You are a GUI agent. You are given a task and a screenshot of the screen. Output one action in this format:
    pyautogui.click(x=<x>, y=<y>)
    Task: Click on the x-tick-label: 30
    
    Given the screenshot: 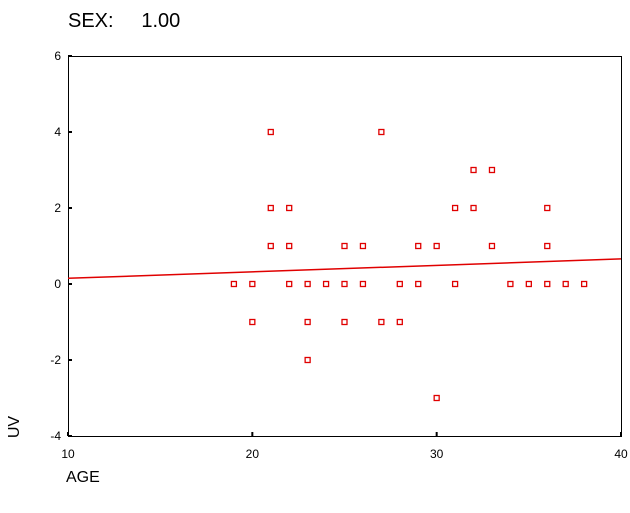 What is the action you would take?
    pyautogui.click(x=437, y=454)
    